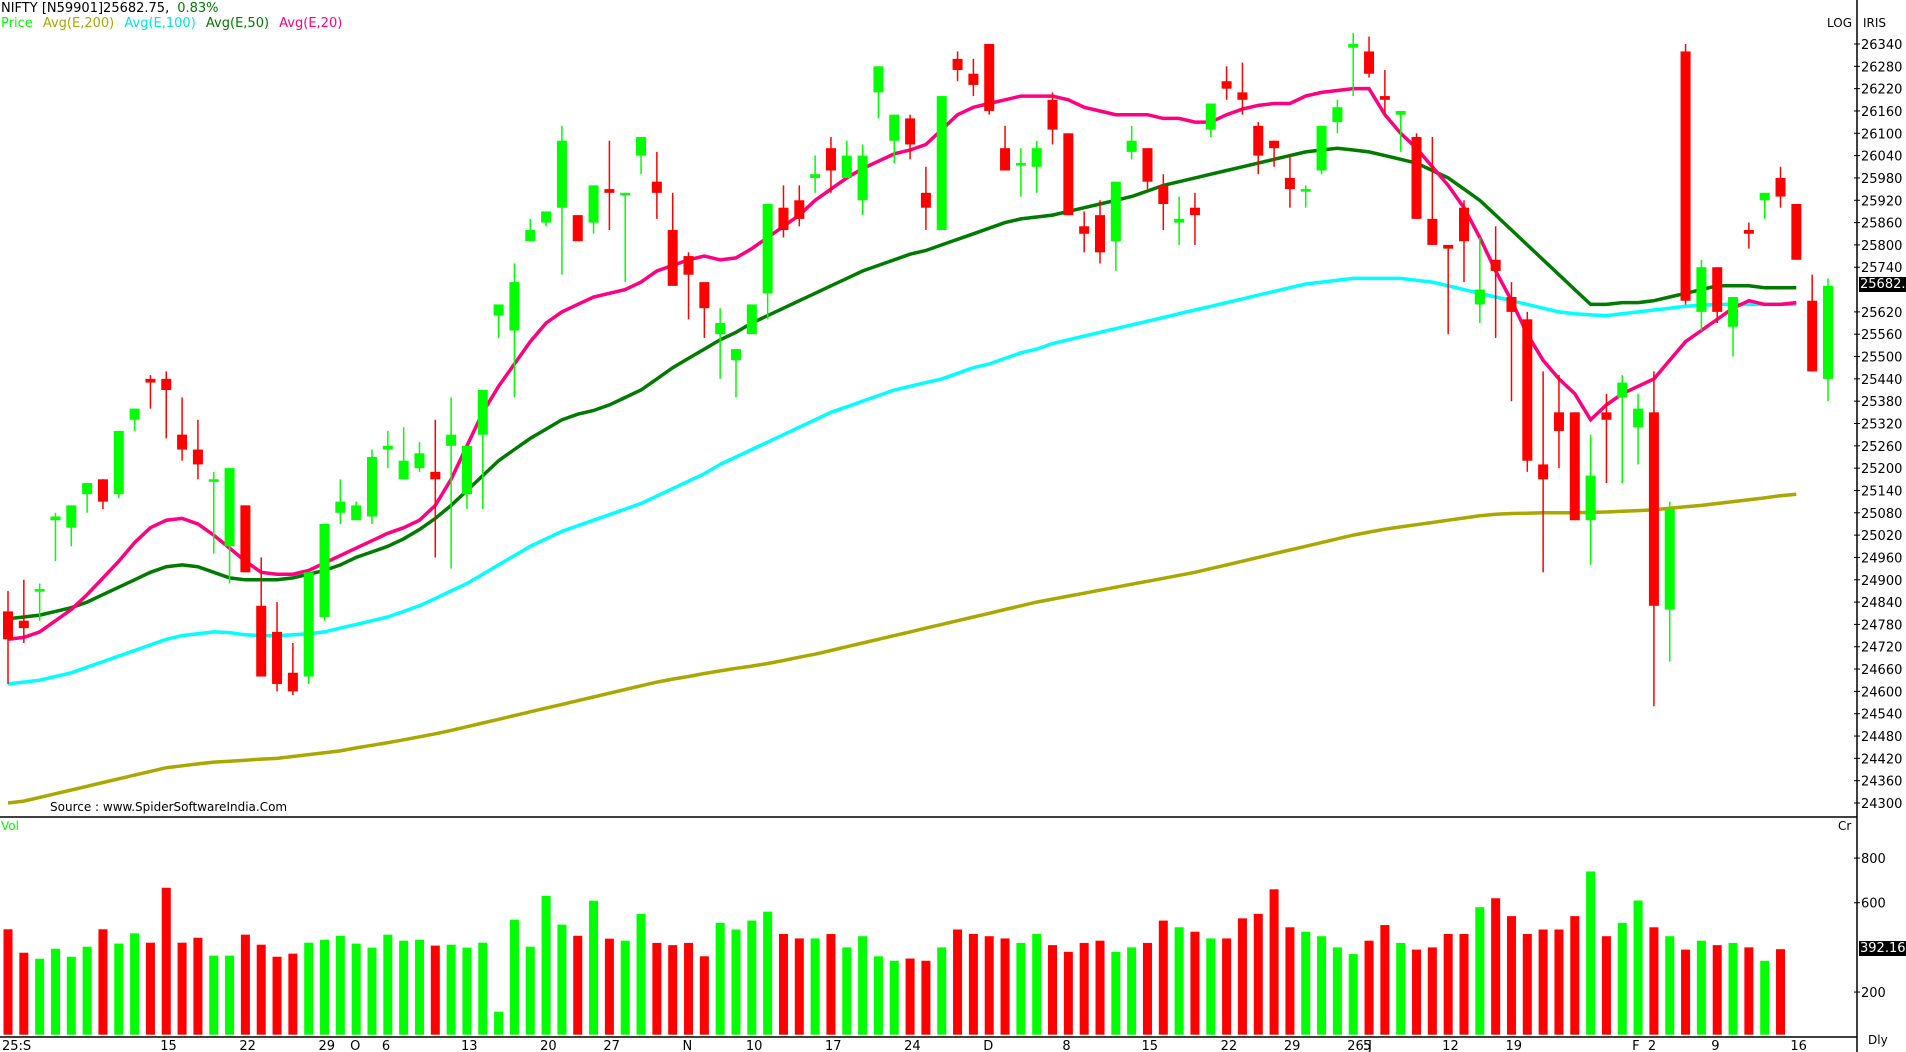 The height and width of the screenshot is (1052, 1906). Describe the element at coordinates (1881, 625) in the screenshot. I see `svg-text: 24780` at that location.